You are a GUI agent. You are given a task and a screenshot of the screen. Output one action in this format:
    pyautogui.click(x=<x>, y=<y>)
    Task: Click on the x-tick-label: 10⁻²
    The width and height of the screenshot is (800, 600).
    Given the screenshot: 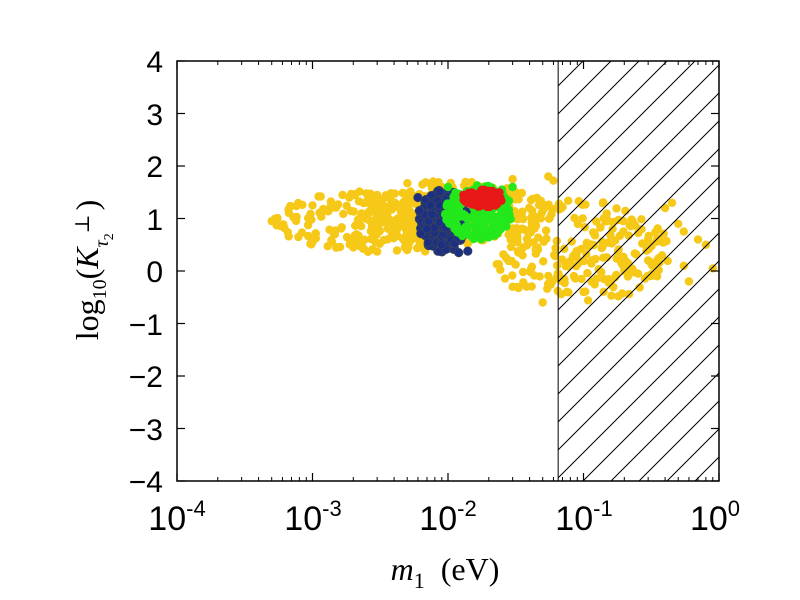 What is the action you would take?
    pyautogui.click(x=447, y=517)
    